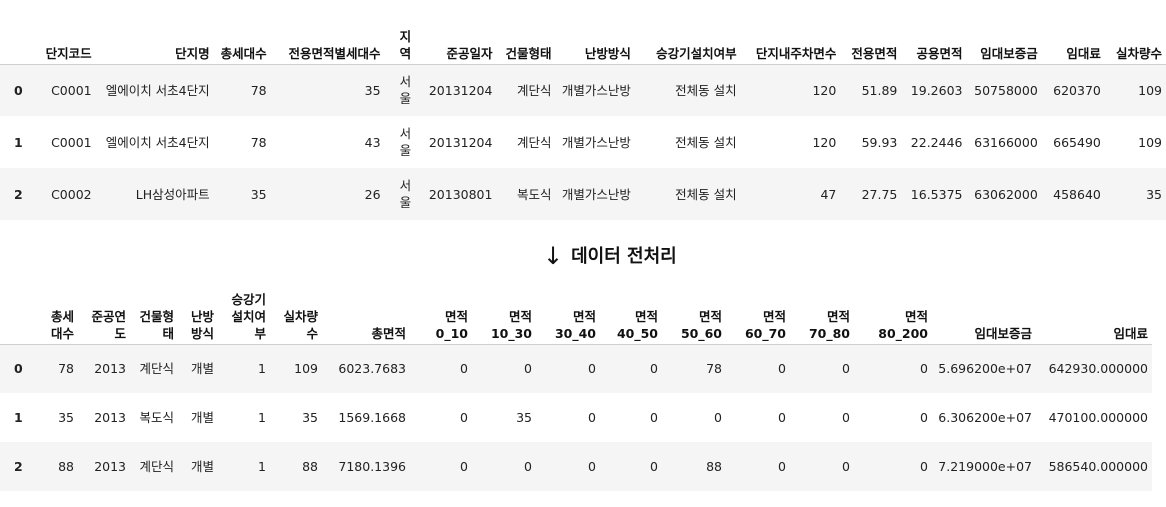 The width and height of the screenshot is (1166, 507). Describe the element at coordinates (879, 90) in the screenshot. I see `table-cell: 51.89` at that location.